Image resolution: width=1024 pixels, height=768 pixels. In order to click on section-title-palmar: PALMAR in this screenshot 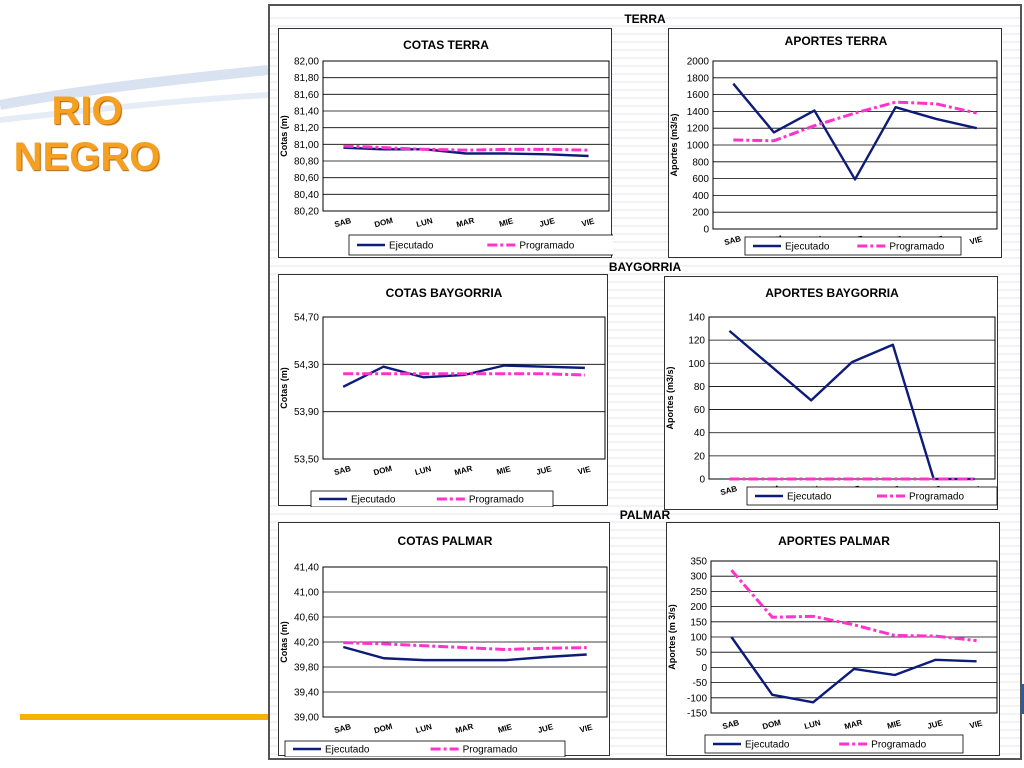, I will do `click(645, 515)`.